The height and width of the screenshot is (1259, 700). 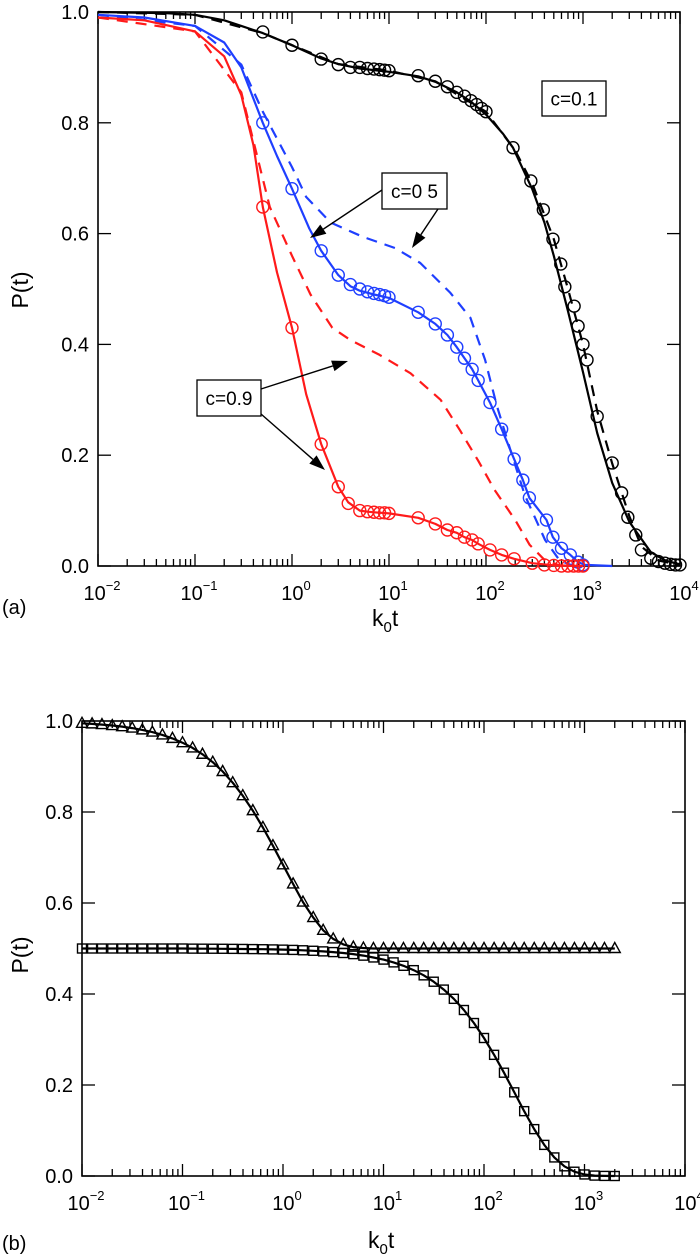 I want to click on annotation-label: c=0.1, so click(x=573, y=100).